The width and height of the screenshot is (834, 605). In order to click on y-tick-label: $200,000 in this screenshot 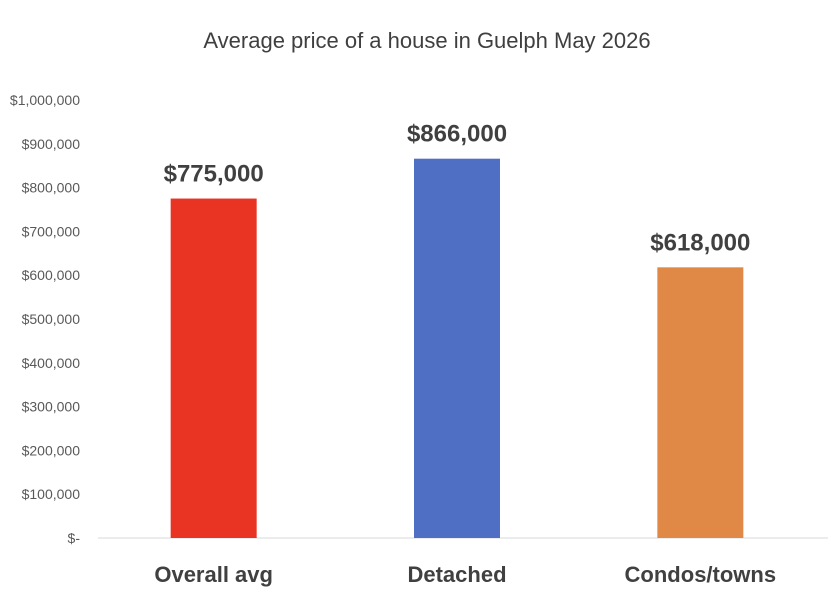, I will do `click(51, 450)`.